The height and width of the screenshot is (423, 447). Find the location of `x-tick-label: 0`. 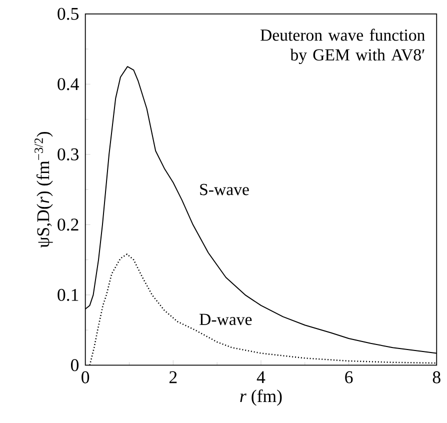

x-tick-label: 0 is located at coordinates (86, 377).